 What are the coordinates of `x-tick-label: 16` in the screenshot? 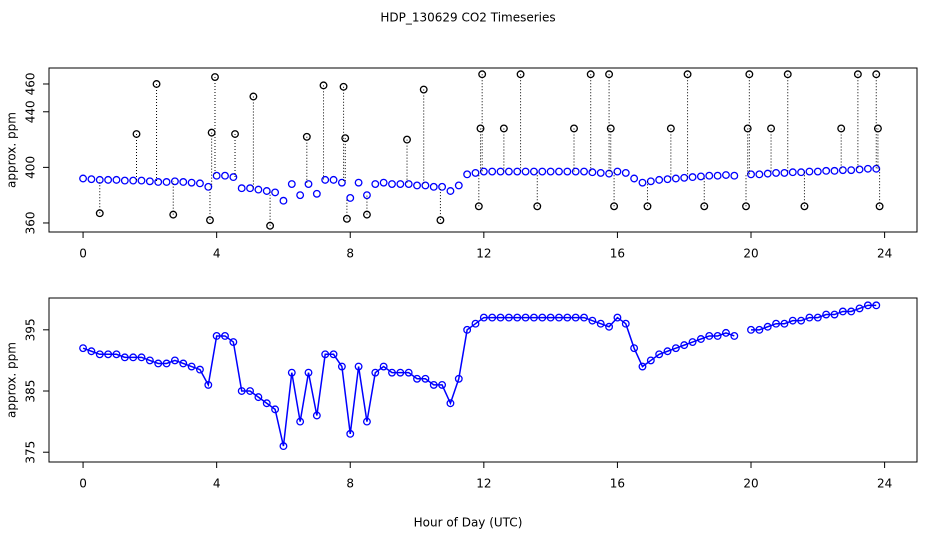 It's located at (617, 484).